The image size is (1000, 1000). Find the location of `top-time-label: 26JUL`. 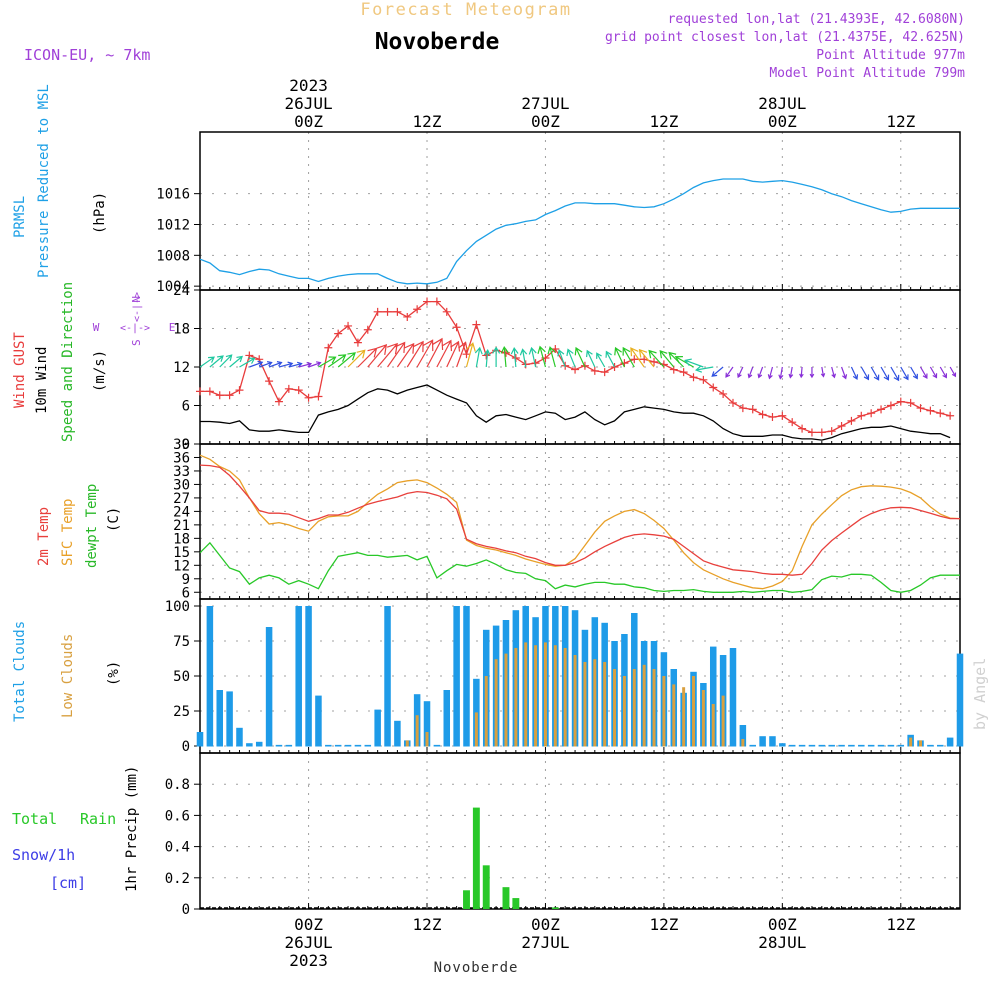

top-time-label: 26JUL is located at coordinates (308, 103).